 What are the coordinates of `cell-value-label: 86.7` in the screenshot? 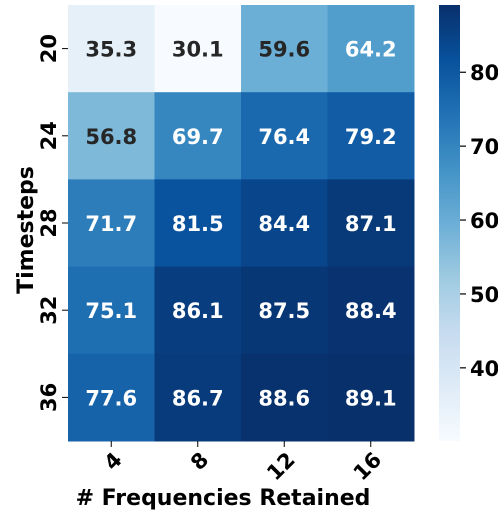 It's located at (198, 398).